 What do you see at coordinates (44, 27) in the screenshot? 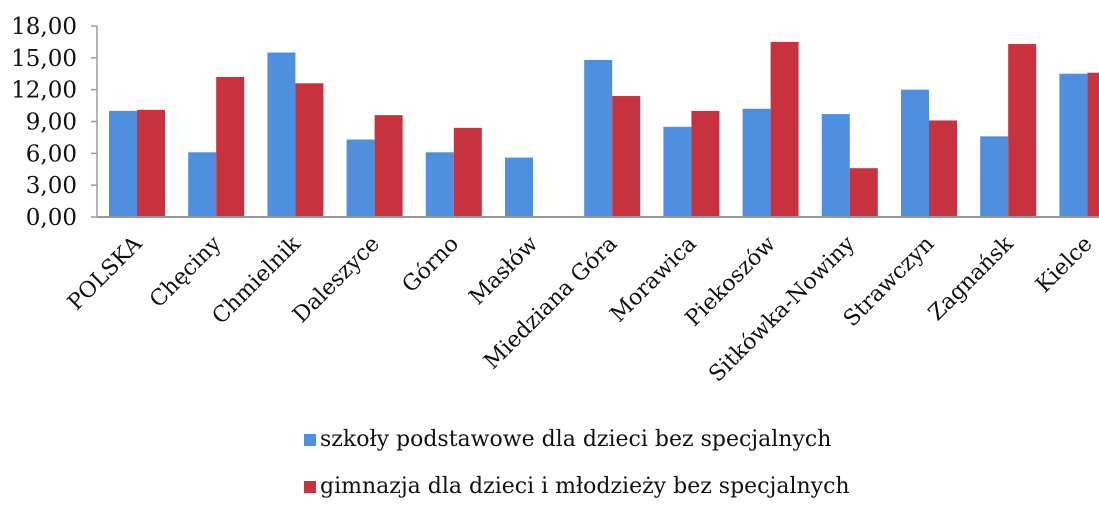
I see `y-tick-label: 18,00` at bounding box center [44, 27].